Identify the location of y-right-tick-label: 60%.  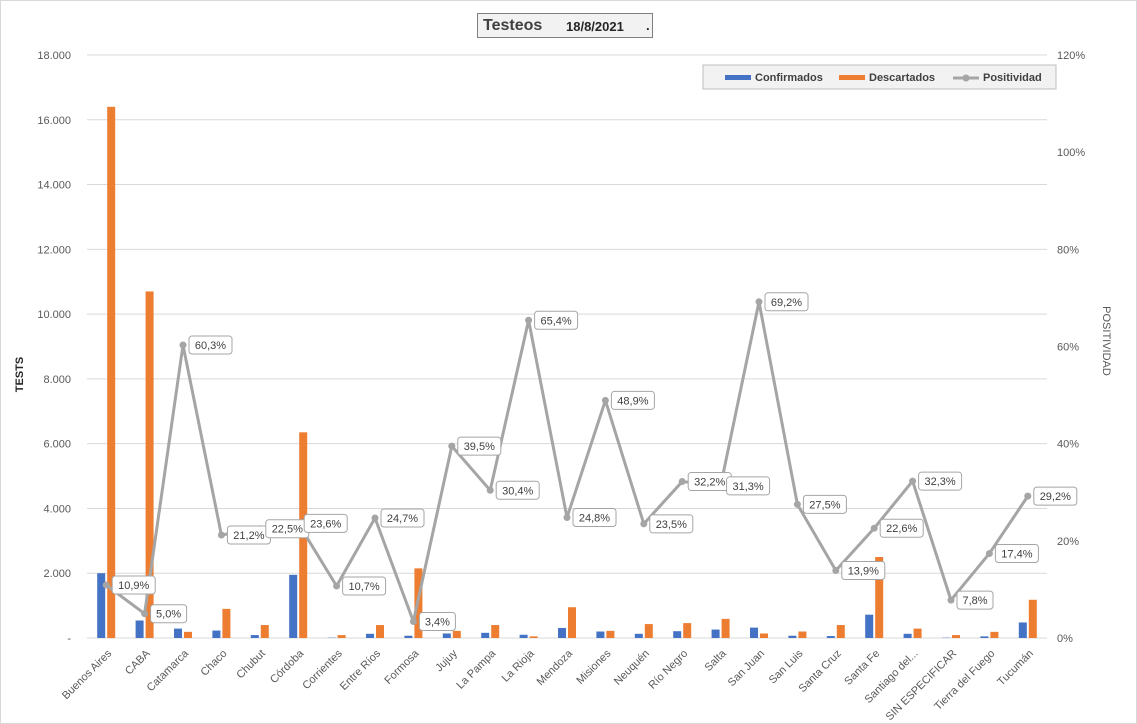
(1068, 348).